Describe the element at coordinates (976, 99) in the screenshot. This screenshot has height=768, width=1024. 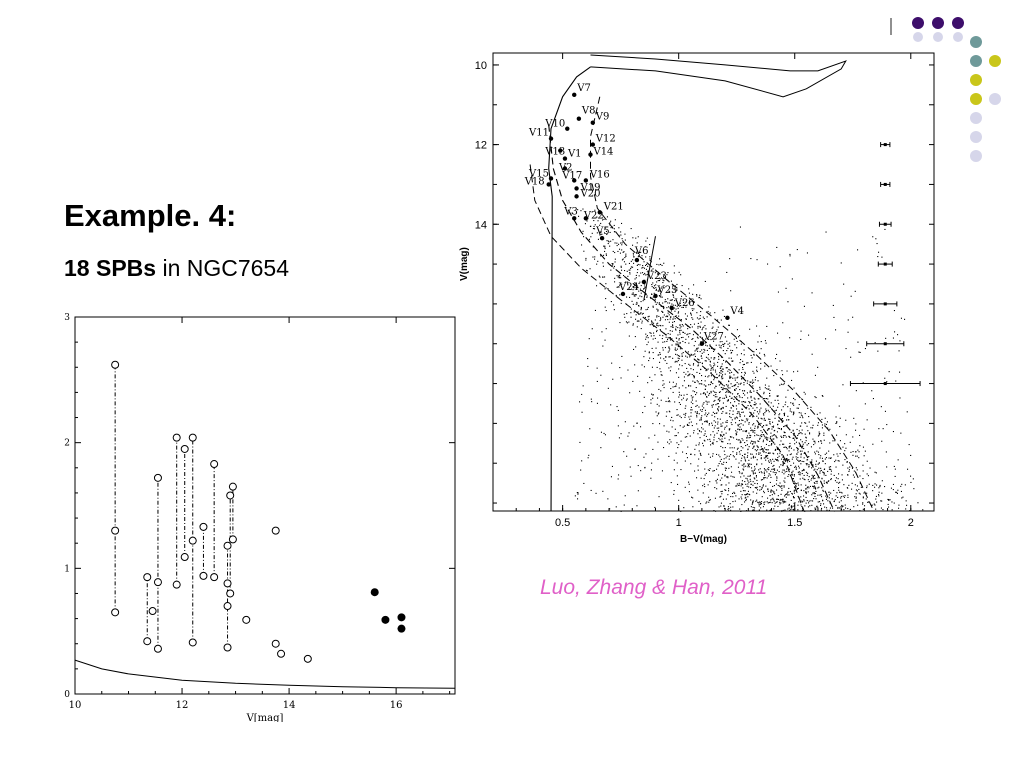
I see `accent-dot` at that location.